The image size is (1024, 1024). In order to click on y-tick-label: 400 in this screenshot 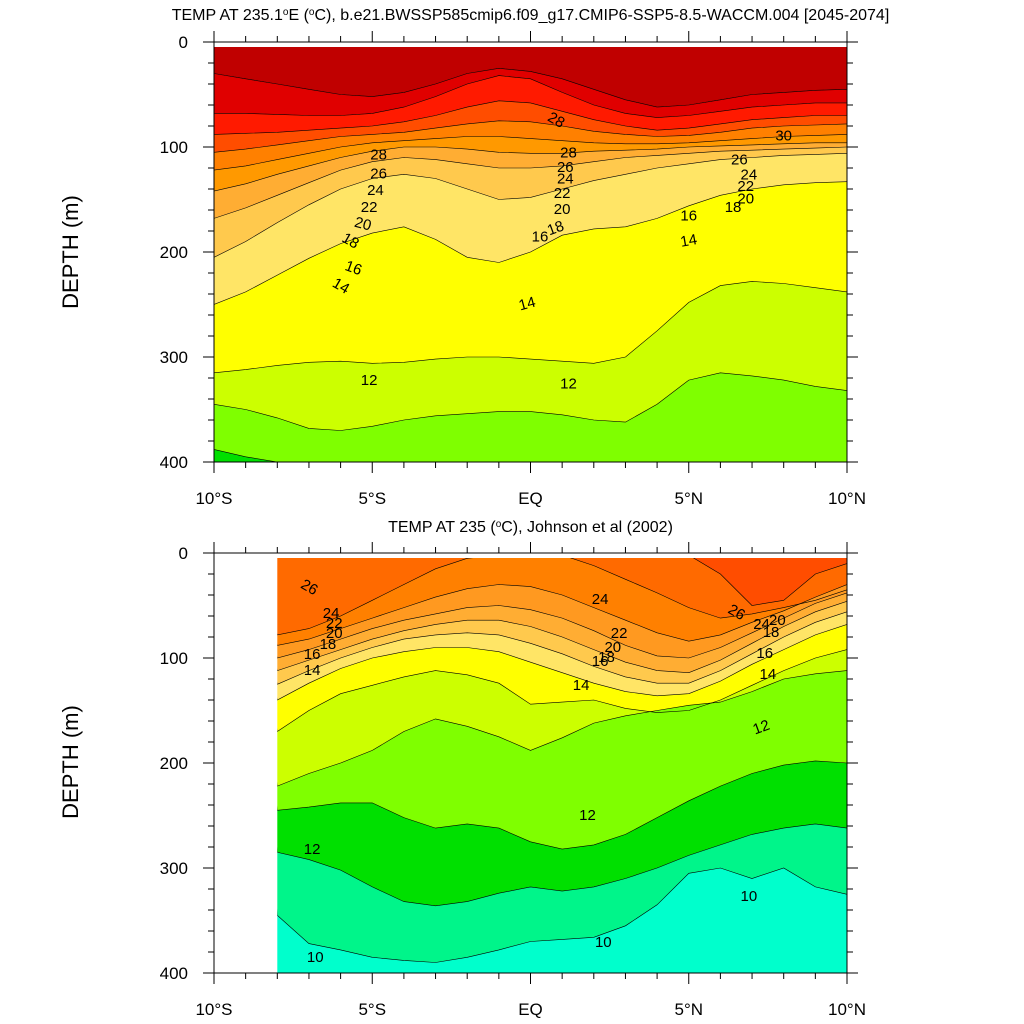, I will do `click(174, 973)`.